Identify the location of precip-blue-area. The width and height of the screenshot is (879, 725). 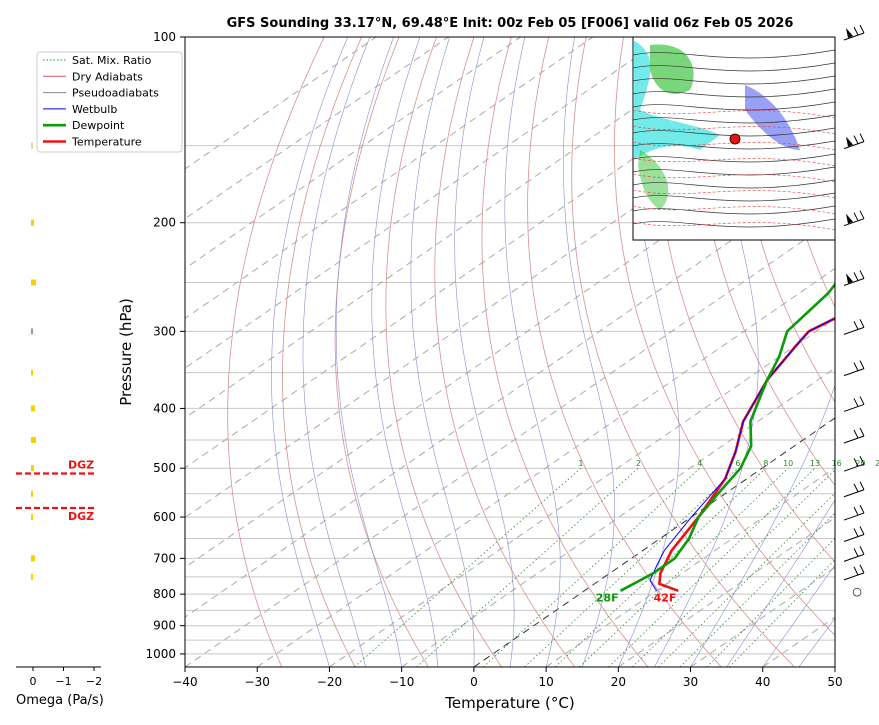
(772, 117).